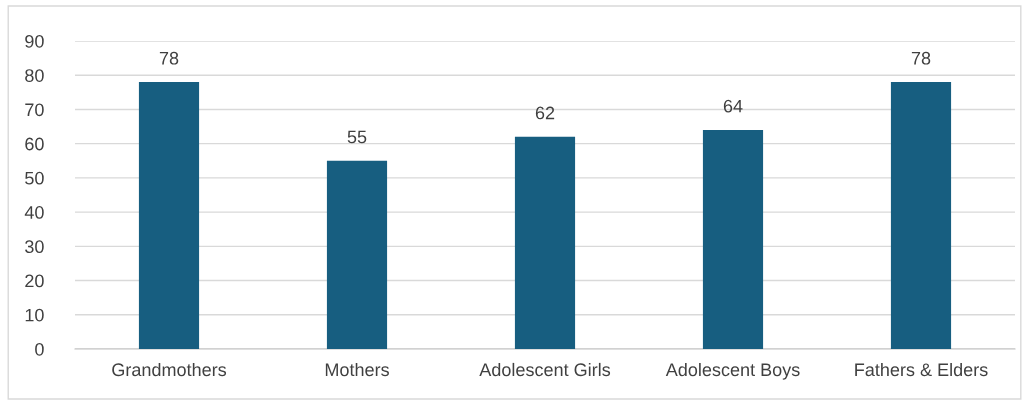 Image resolution: width=1028 pixels, height=403 pixels. What do you see at coordinates (34, 178) in the screenshot?
I see `y-tick-label: 50` at bounding box center [34, 178].